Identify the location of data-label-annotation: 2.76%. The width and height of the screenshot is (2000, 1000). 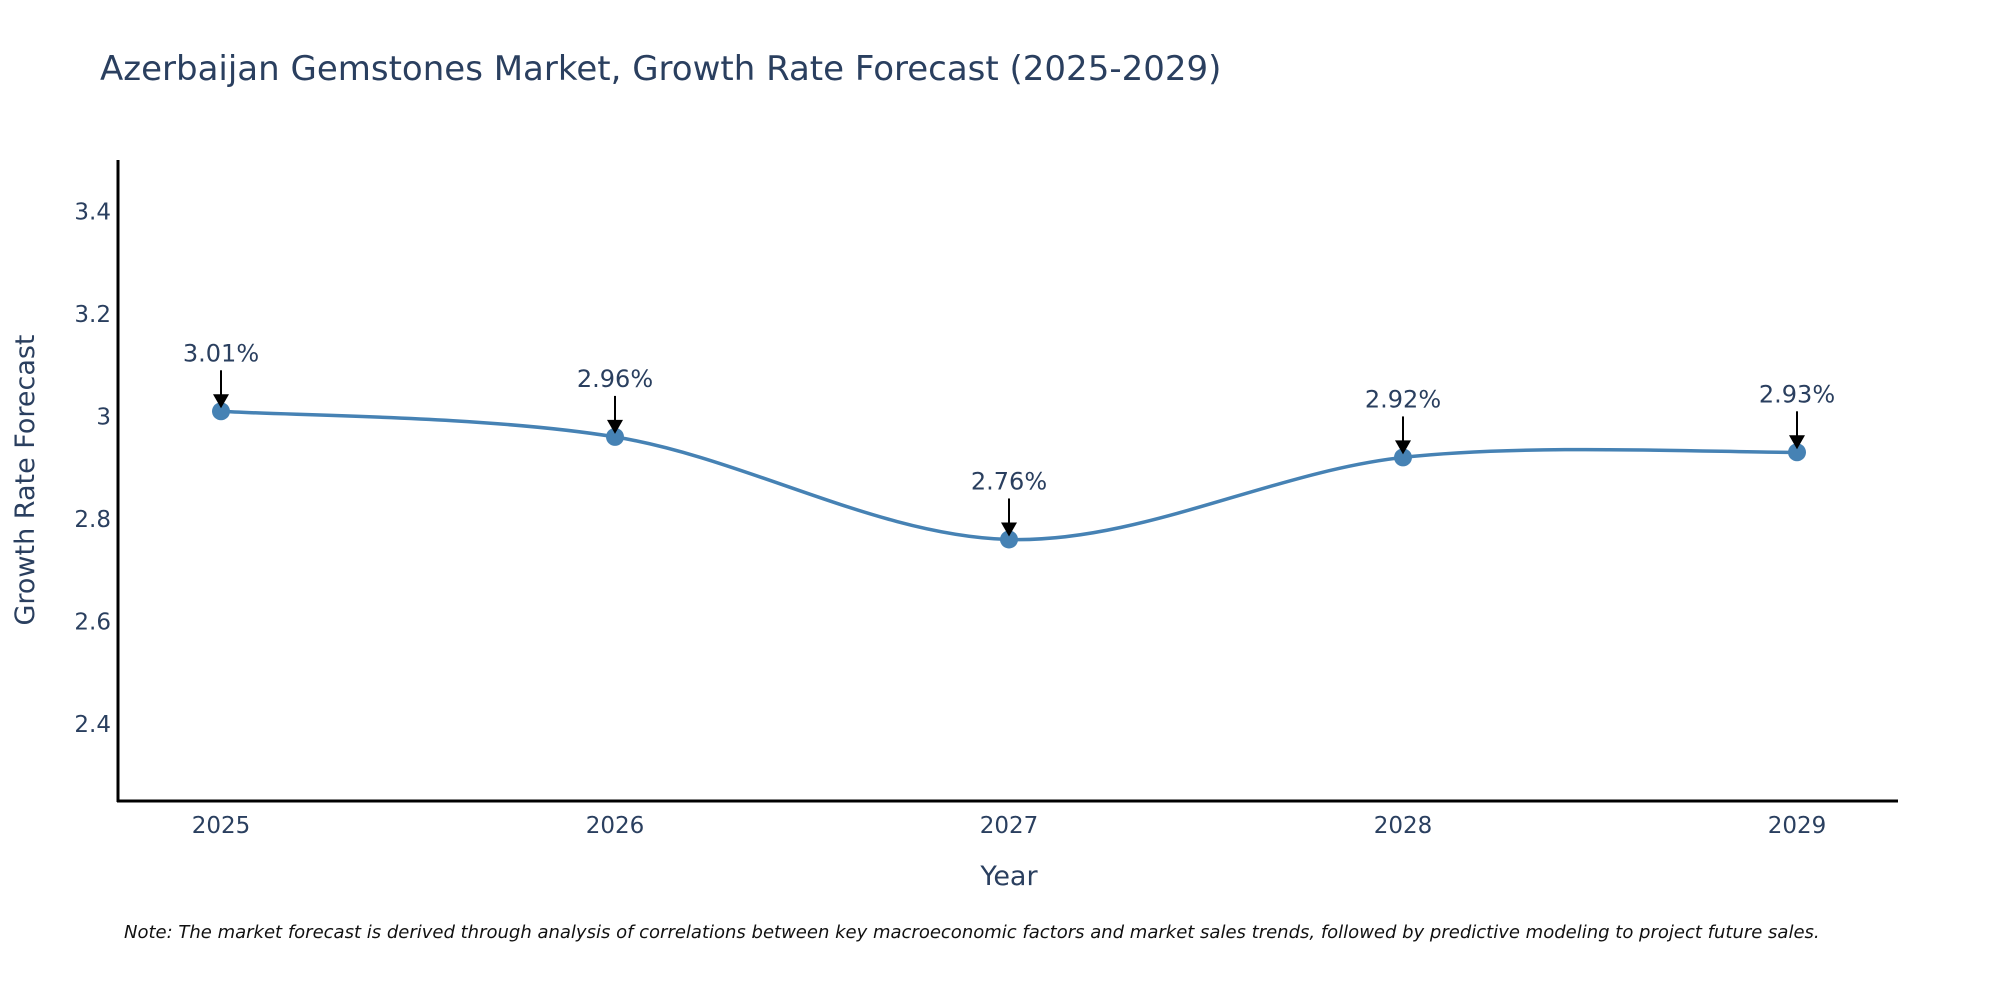
(1009, 502).